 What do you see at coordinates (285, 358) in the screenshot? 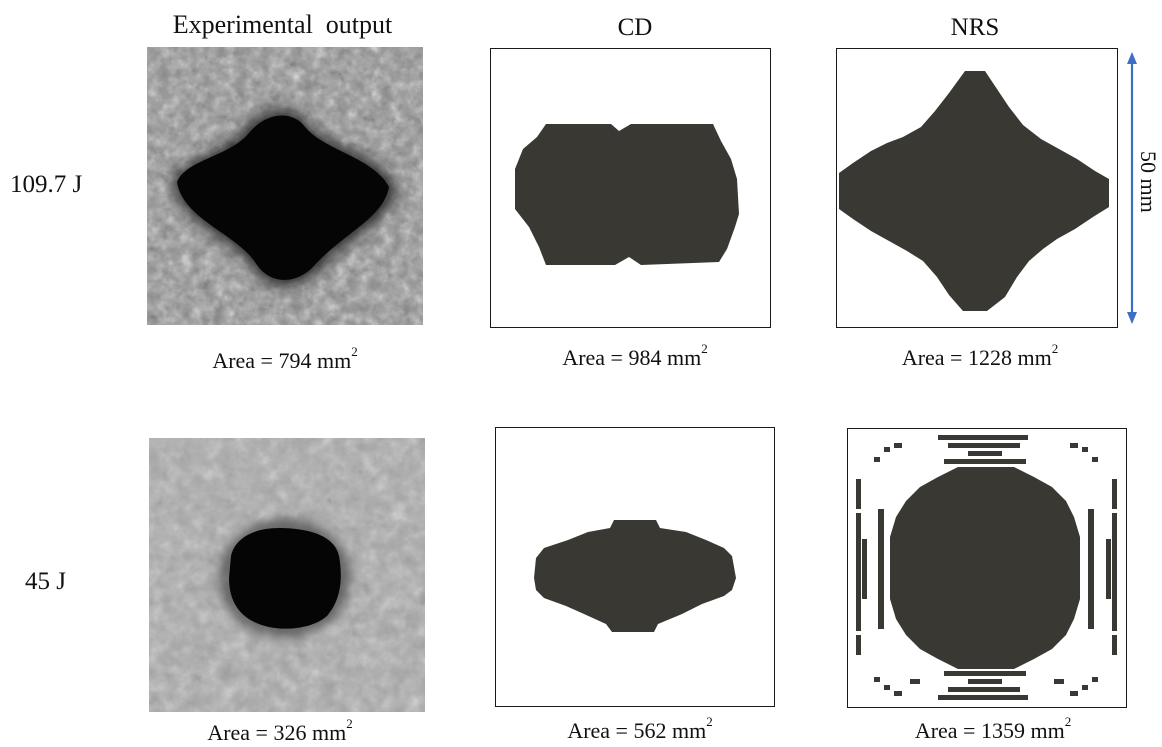
I see `area-caption-experimental-109-7j: Area = 794 mm2` at bounding box center [285, 358].